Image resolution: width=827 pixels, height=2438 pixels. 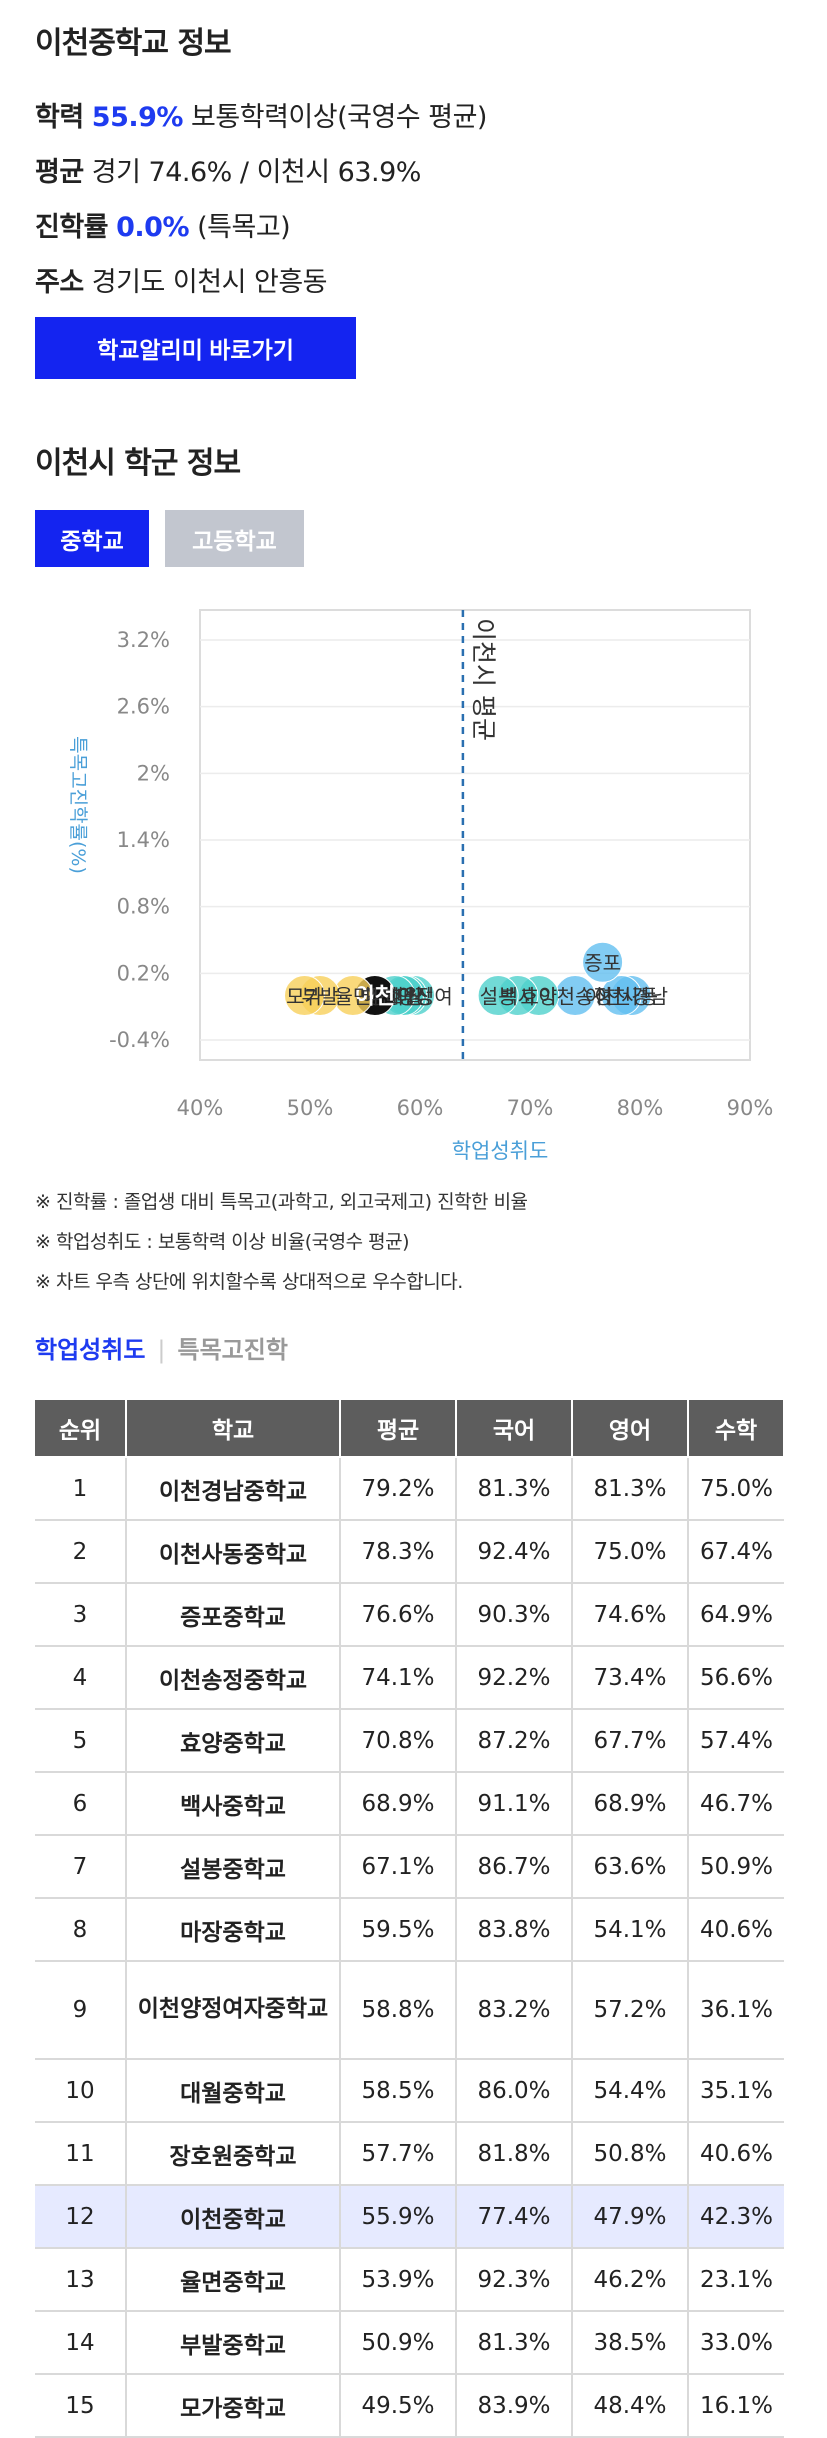 What do you see at coordinates (304, 997) in the screenshot?
I see `data-point-label: 모가` at bounding box center [304, 997].